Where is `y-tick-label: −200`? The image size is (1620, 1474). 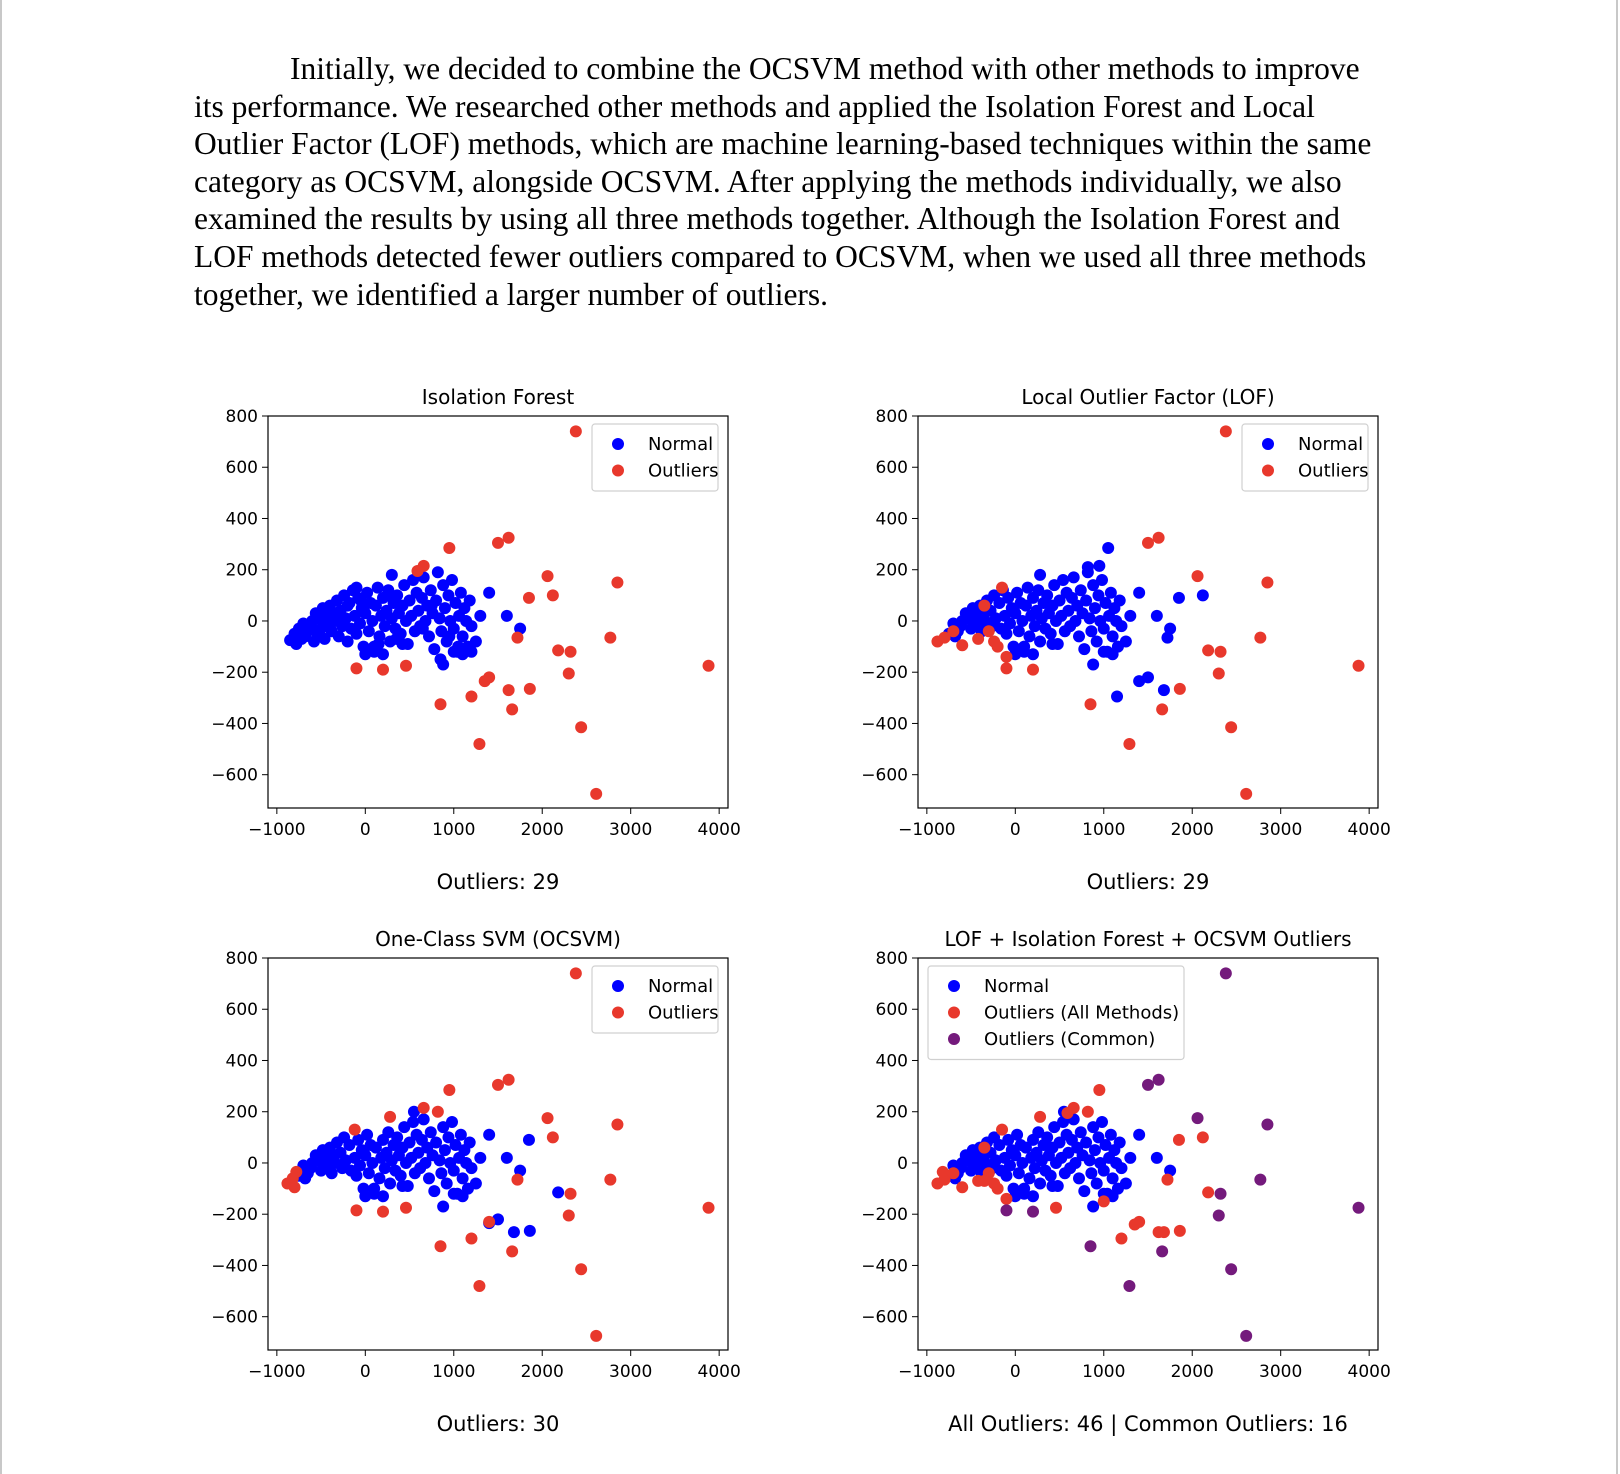
y-tick-label: −200 is located at coordinates (884, 673).